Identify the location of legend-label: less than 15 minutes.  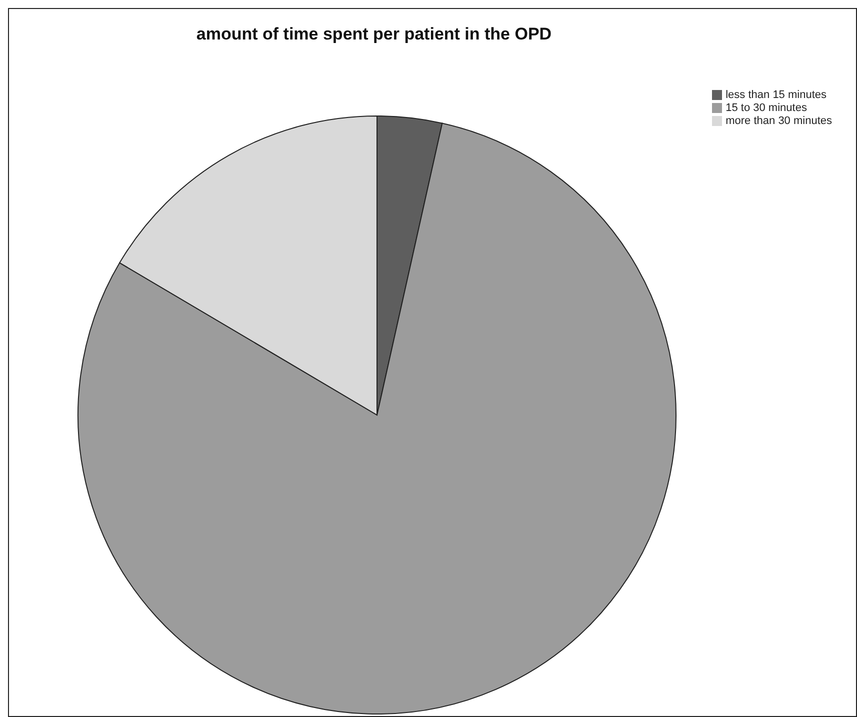
(776, 95).